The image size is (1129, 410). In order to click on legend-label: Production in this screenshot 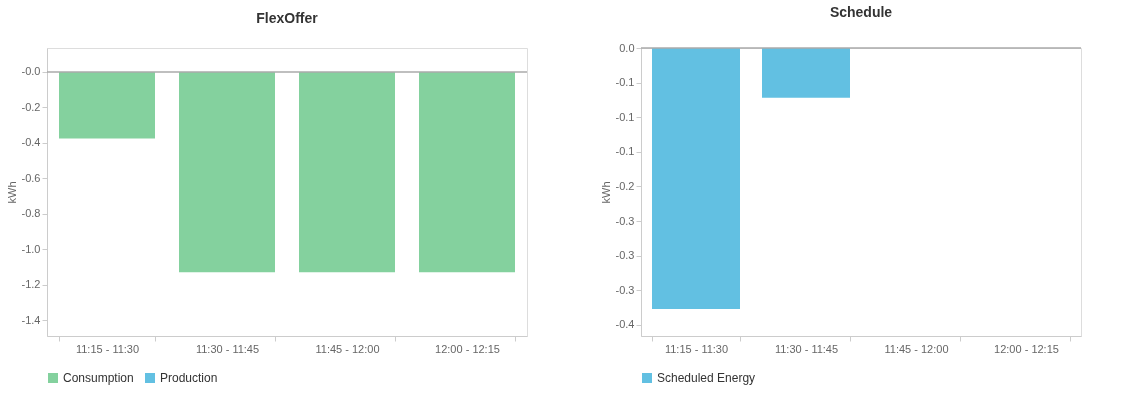, I will do `click(189, 378)`.